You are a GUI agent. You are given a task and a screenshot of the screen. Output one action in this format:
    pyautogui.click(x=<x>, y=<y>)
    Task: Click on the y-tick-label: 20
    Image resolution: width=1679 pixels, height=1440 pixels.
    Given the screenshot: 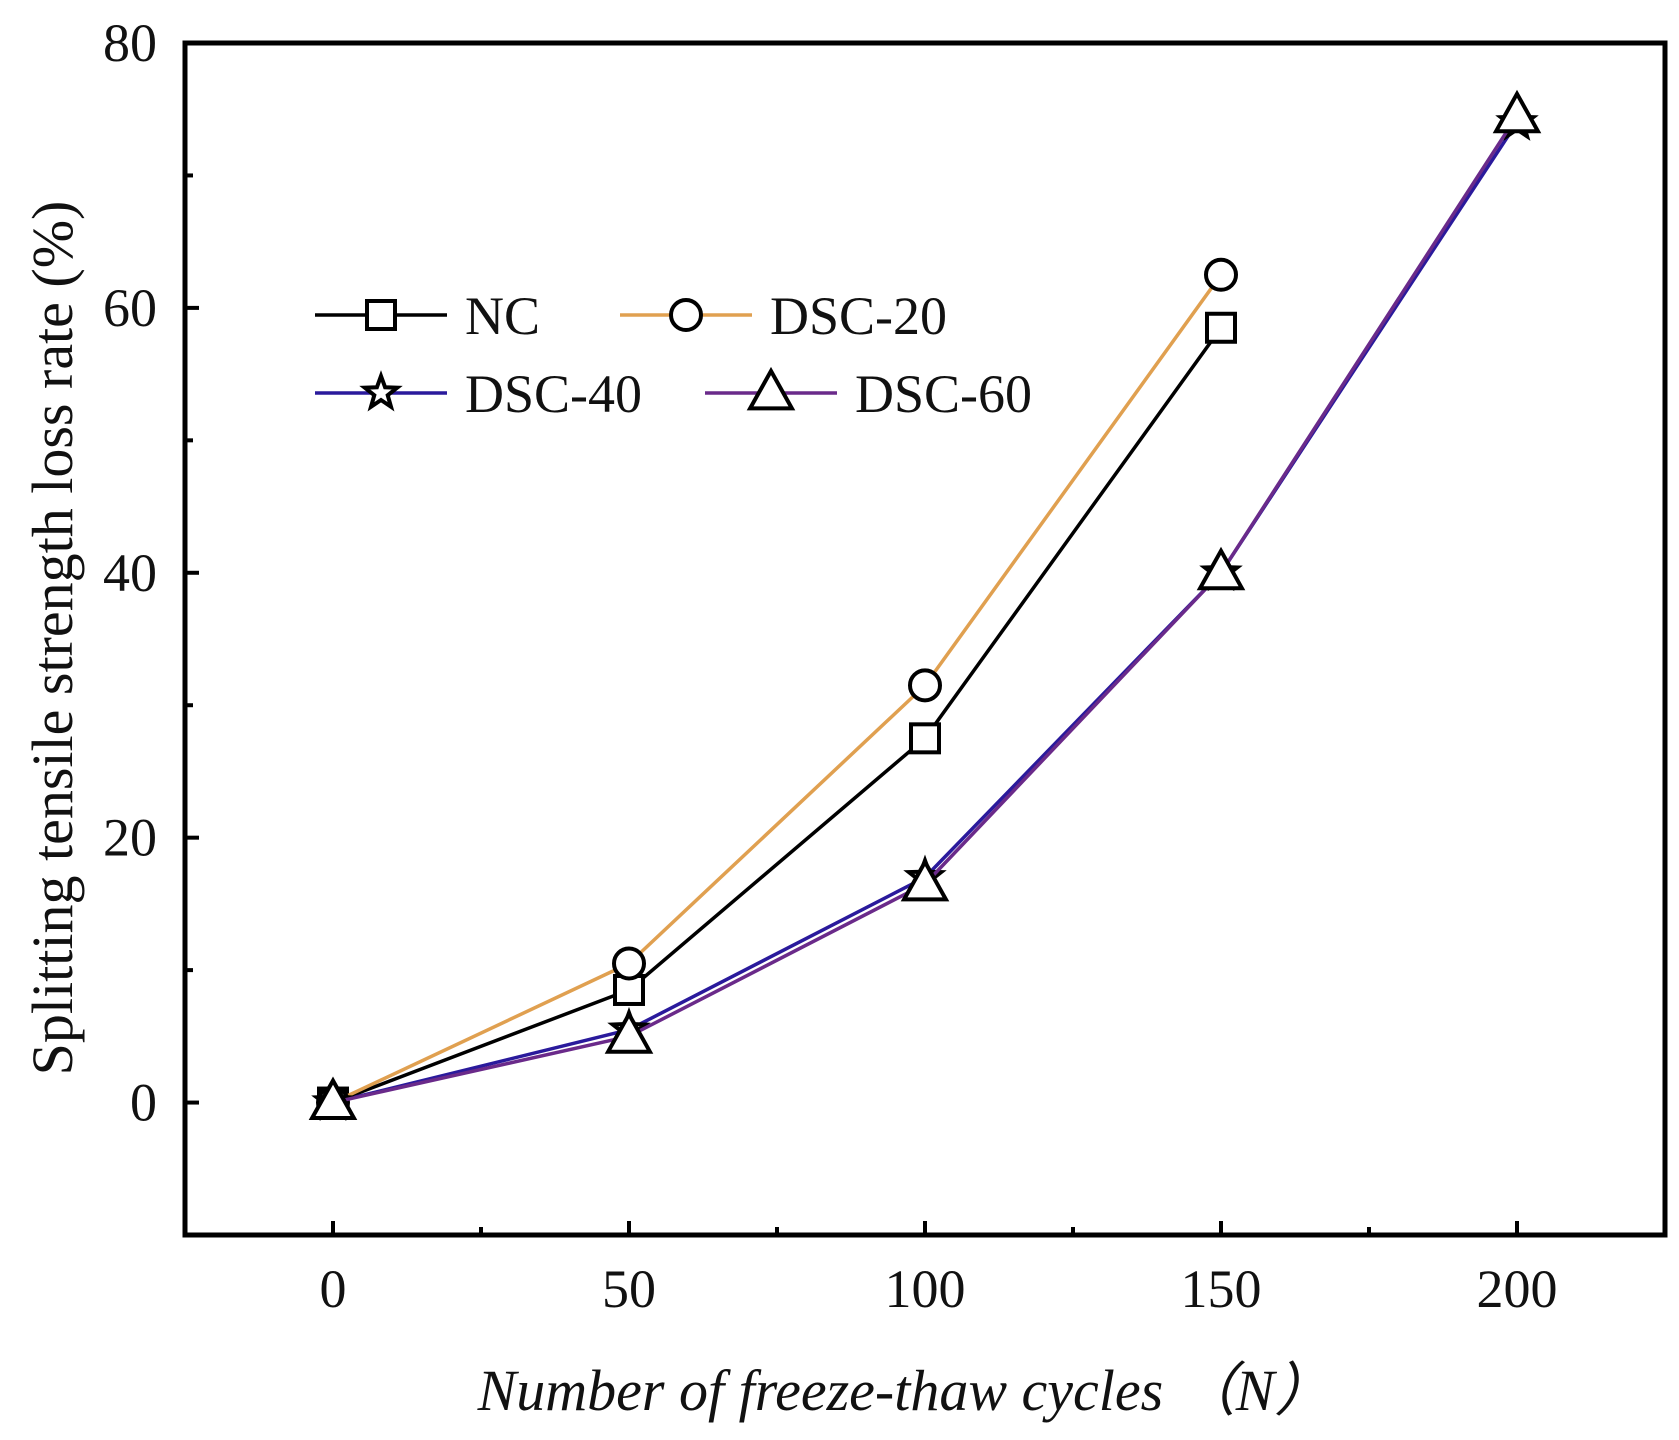 What is the action you would take?
    pyautogui.click(x=130, y=838)
    